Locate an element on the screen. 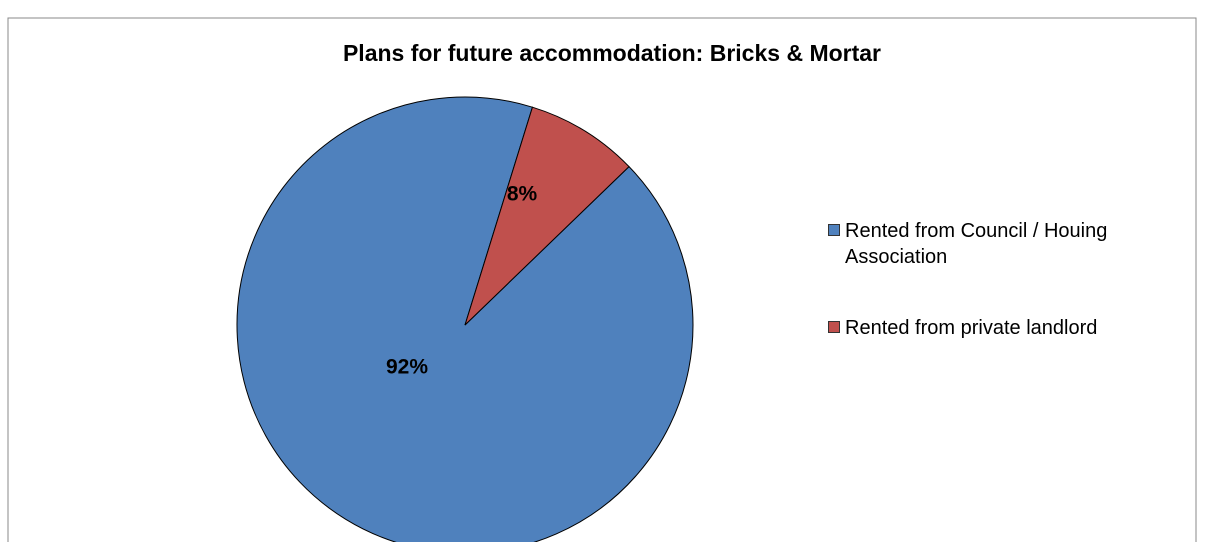 The height and width of the screenshot is (542, 1205). pie-slice is located at coordinates (547, 216).